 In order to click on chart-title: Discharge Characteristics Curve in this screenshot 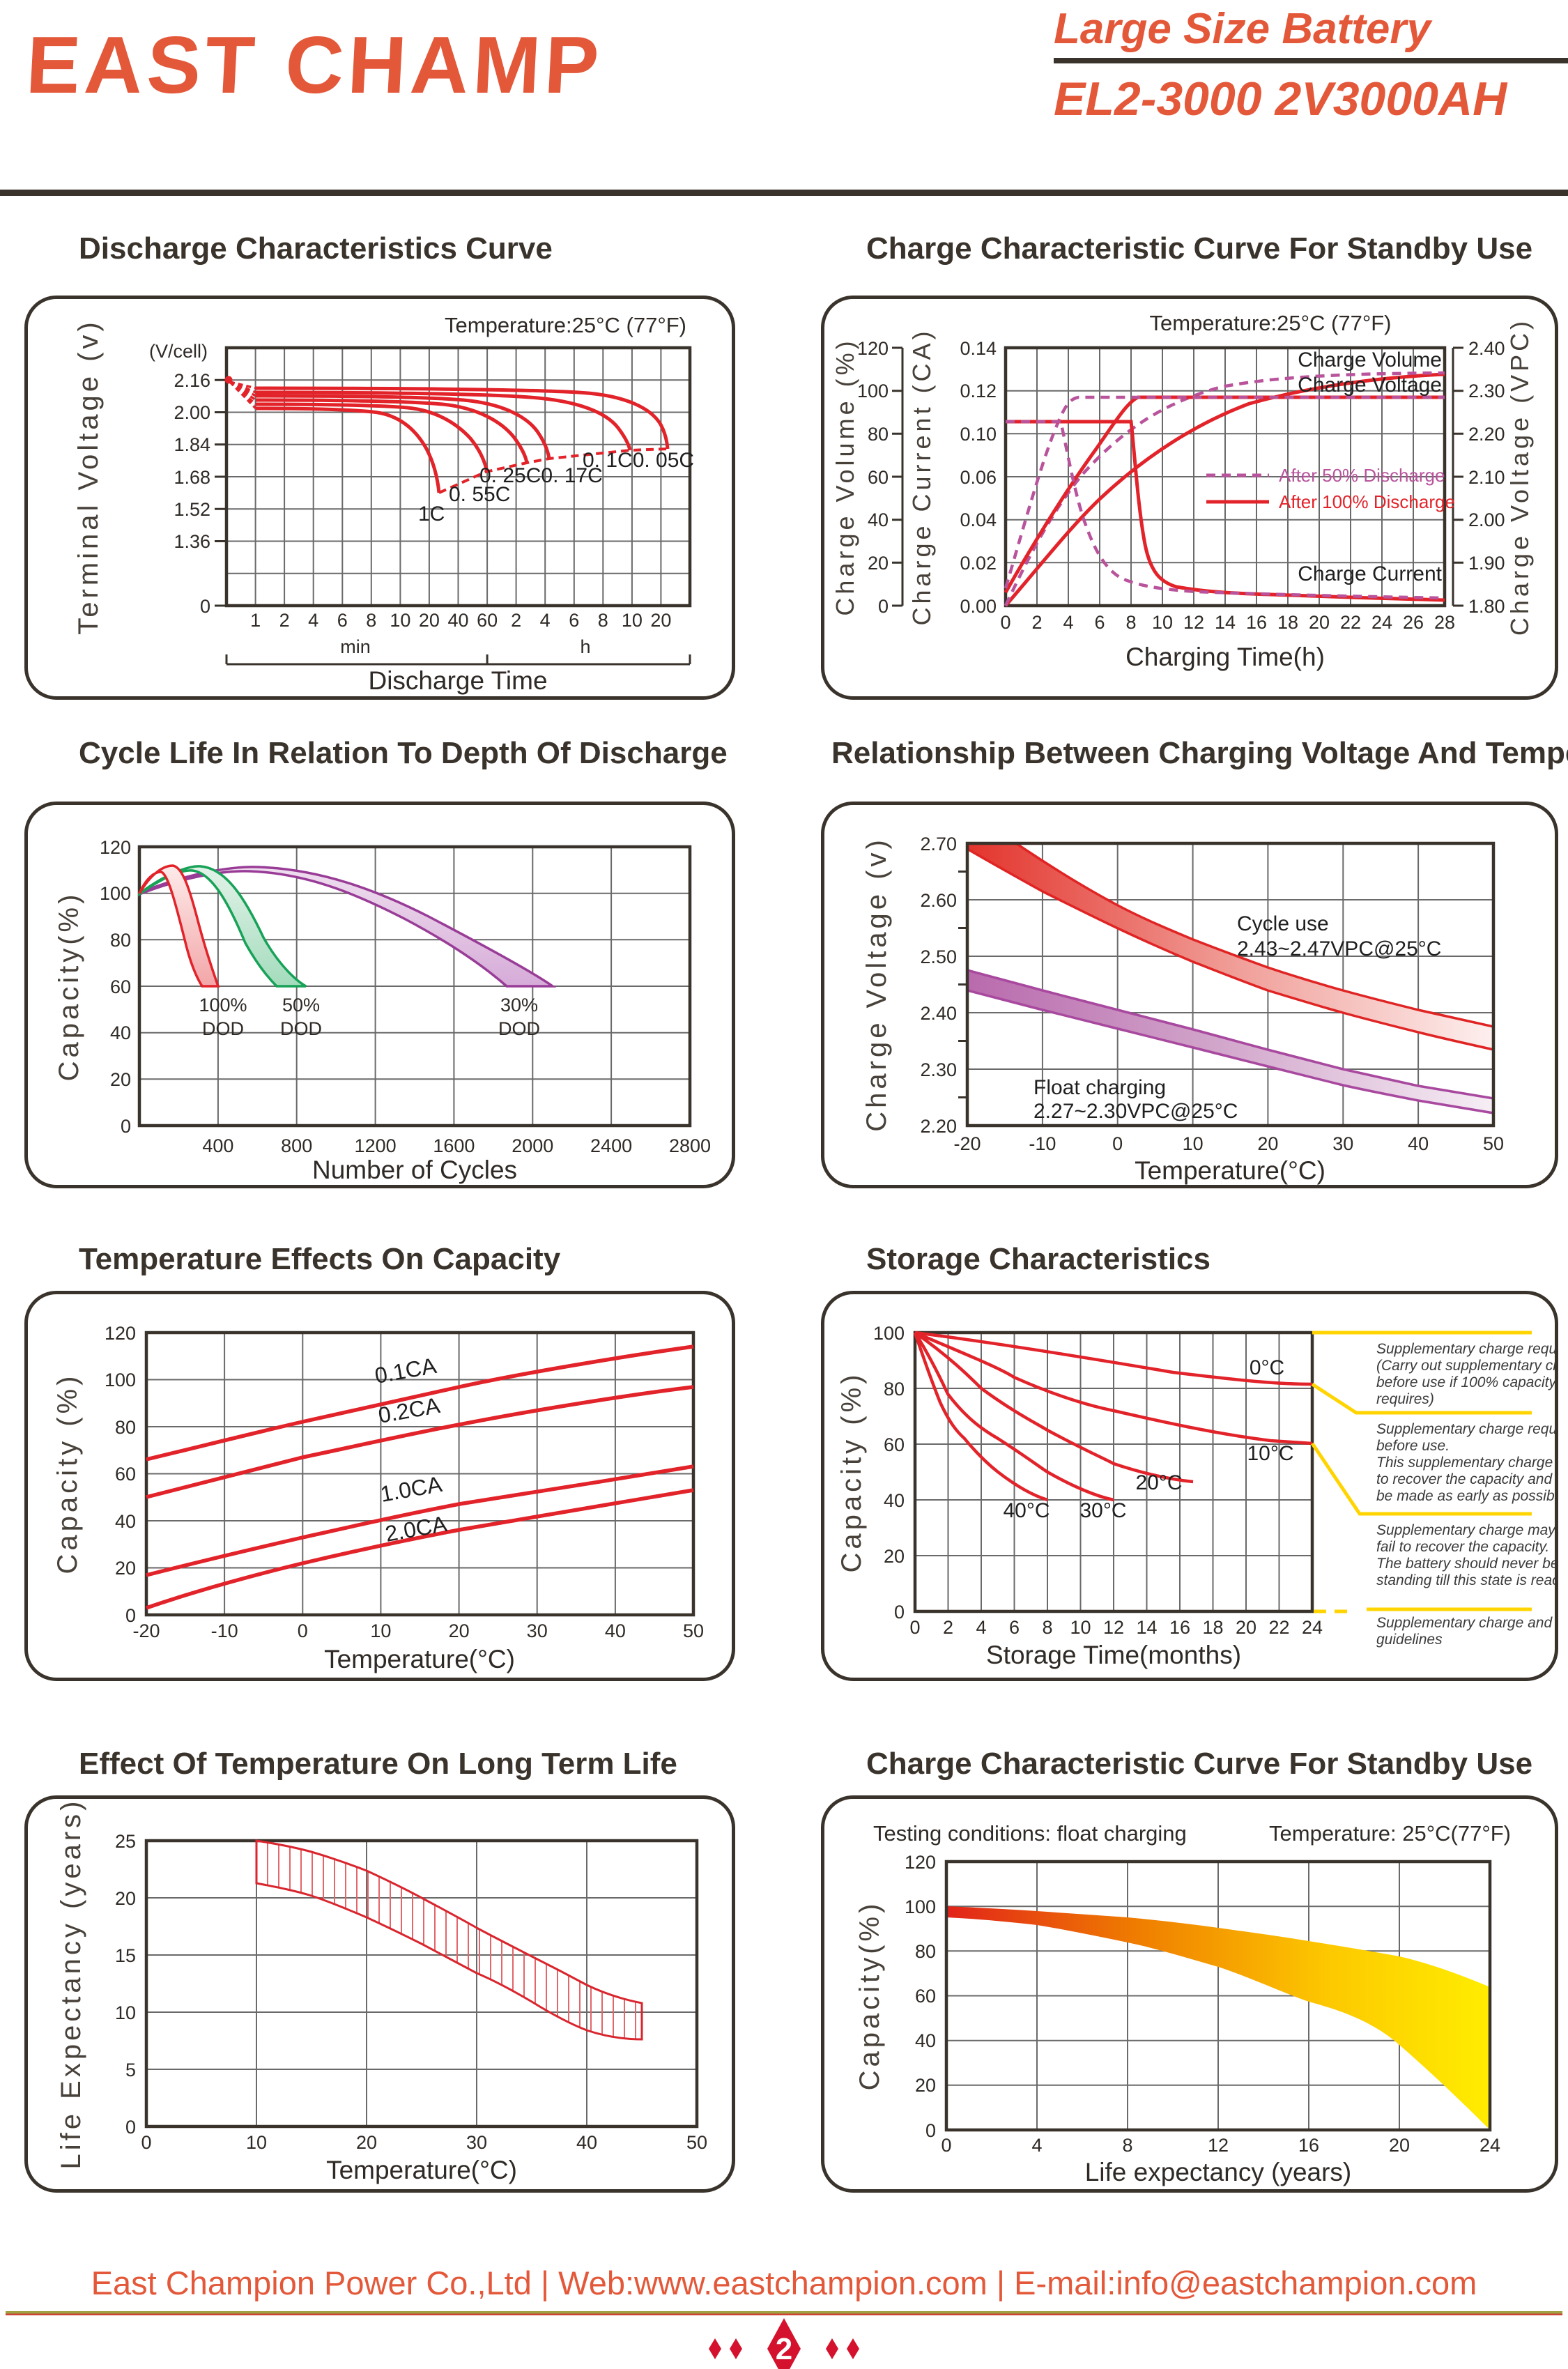, I will do `click(316, 249)`.